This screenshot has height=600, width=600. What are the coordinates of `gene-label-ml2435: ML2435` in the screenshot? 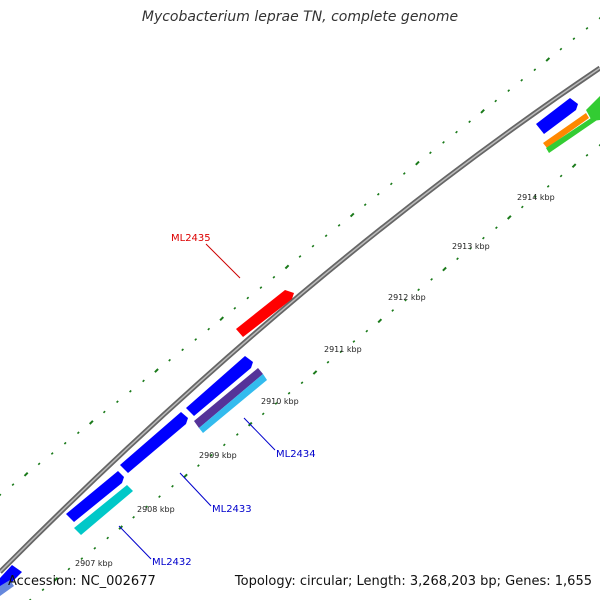 It's located at (191, 238).